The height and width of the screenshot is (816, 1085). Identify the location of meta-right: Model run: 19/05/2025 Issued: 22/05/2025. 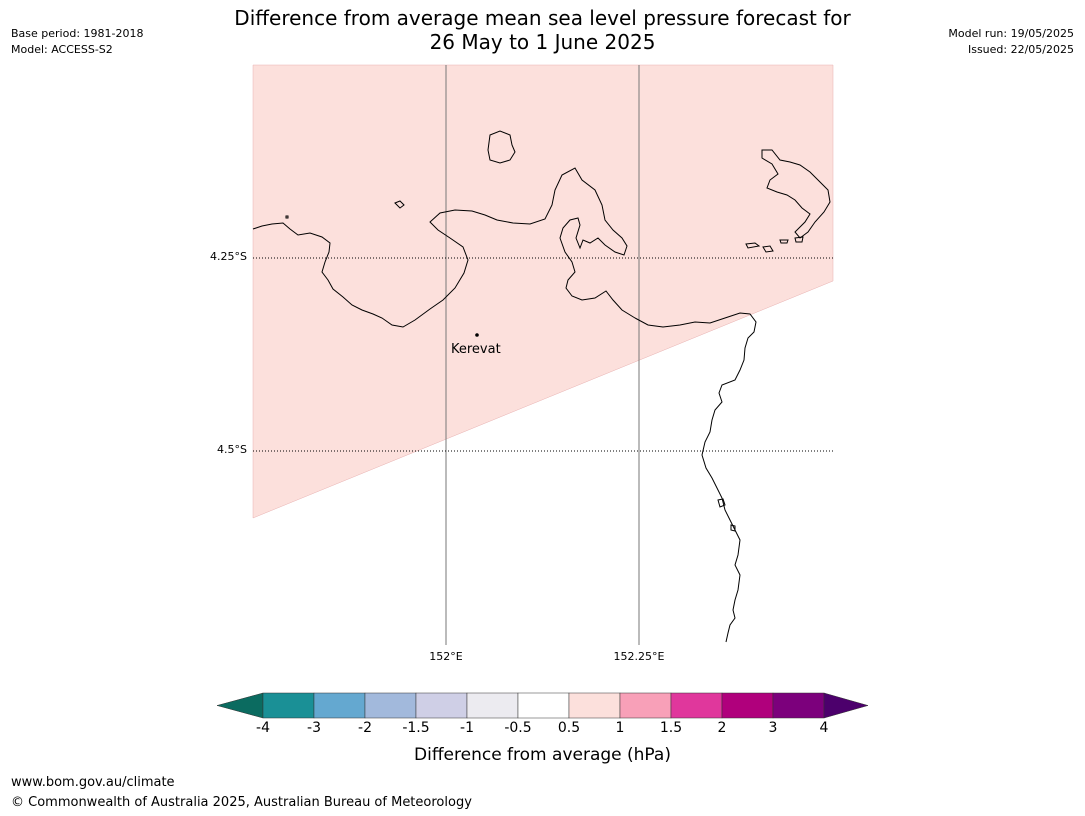
(1011, 42).